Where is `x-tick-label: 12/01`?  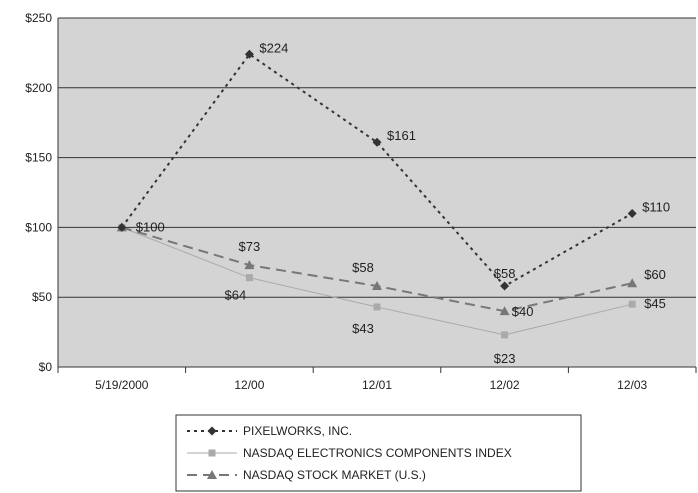
x-tick-label: 12/01 is located at coordinates (377, 385).